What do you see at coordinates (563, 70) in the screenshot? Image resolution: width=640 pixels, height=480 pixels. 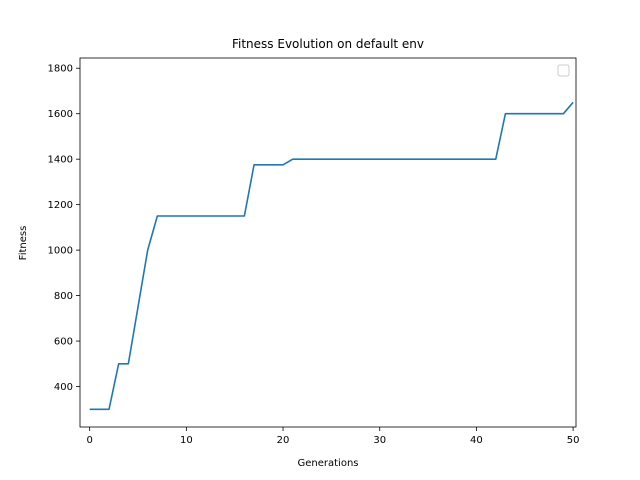 I see `legend-box` at bounding box center [563, 70].